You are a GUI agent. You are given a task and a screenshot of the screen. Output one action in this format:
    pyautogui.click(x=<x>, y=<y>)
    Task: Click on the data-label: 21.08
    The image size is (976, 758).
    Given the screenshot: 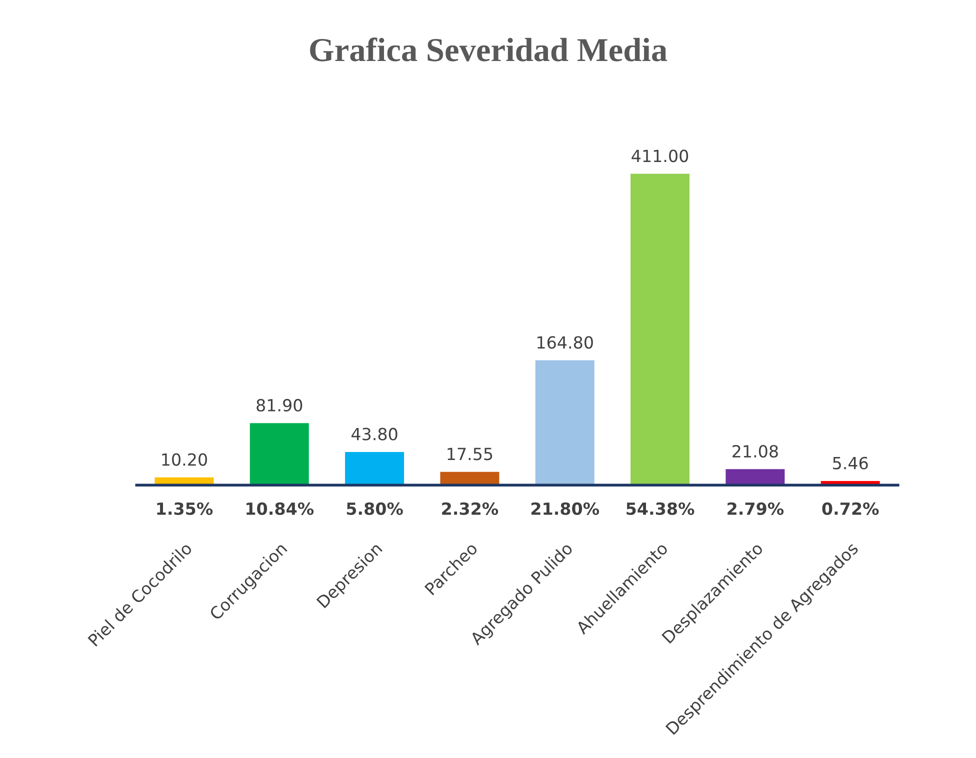 What is the action you would take?
    pyautogui.click(x=755, y=451)
    